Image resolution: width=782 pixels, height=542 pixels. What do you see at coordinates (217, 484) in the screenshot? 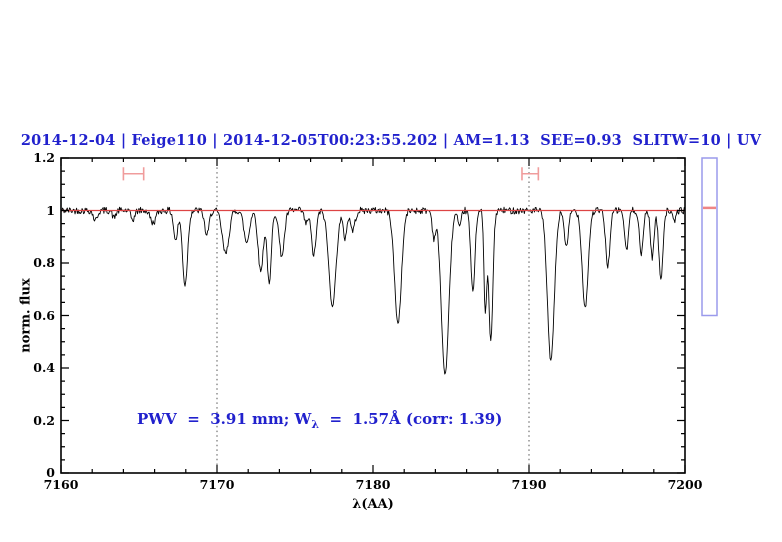
I see `x-tick-label: 7170` at bounding box center [217, 484].